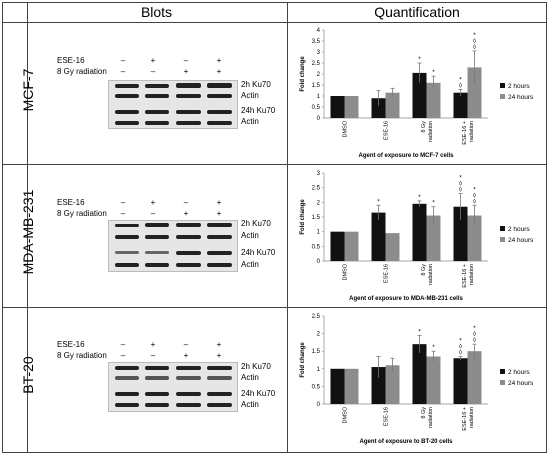 The height and width of the screenshot is (457, 550). I want to click on y-tick-label: 2.5, so click(316, 64).